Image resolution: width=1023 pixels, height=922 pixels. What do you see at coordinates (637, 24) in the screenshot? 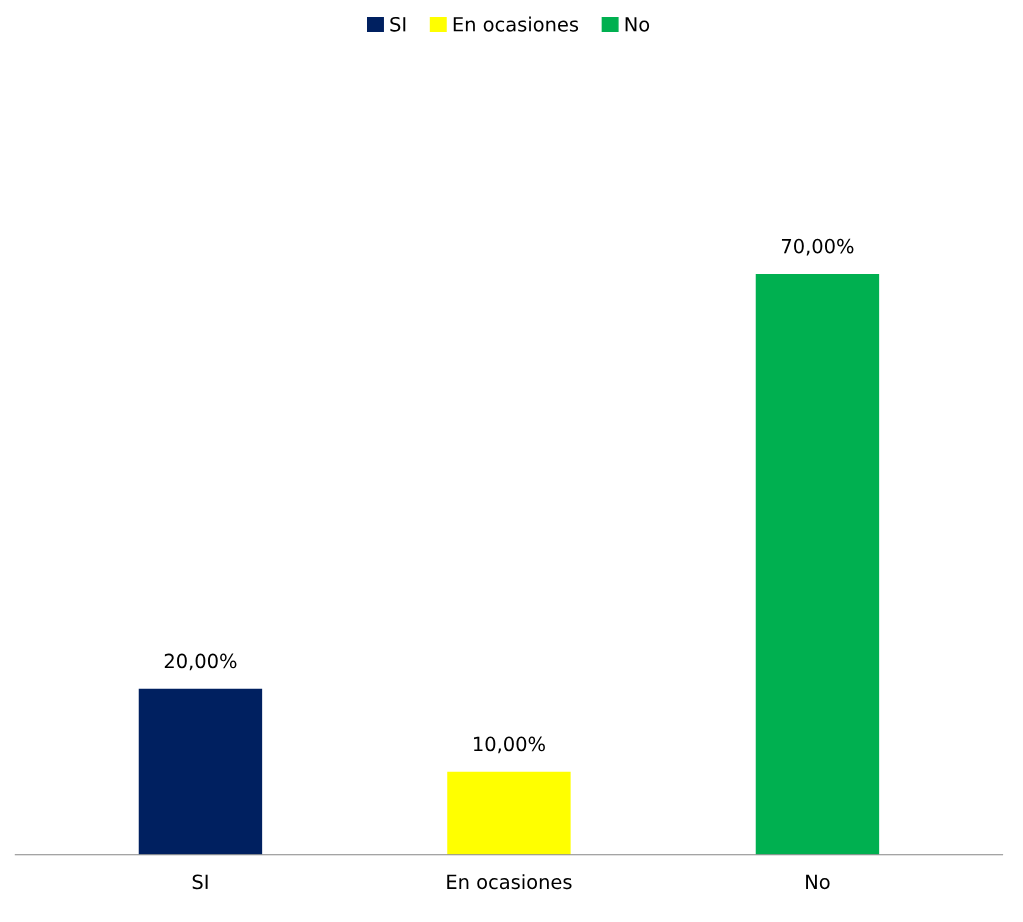
I see `legend-label: No` at bounding box center [637, 24].